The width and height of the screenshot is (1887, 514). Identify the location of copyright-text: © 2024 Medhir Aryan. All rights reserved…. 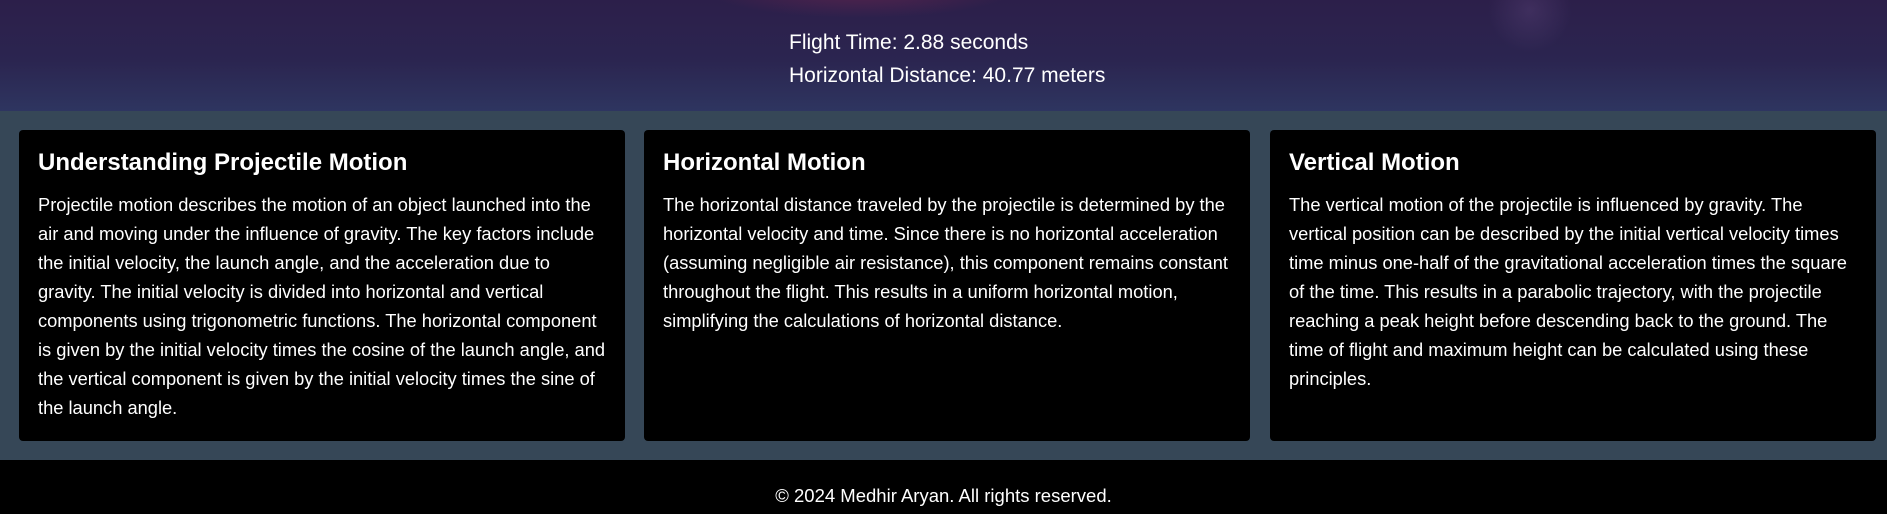
(943, 495).